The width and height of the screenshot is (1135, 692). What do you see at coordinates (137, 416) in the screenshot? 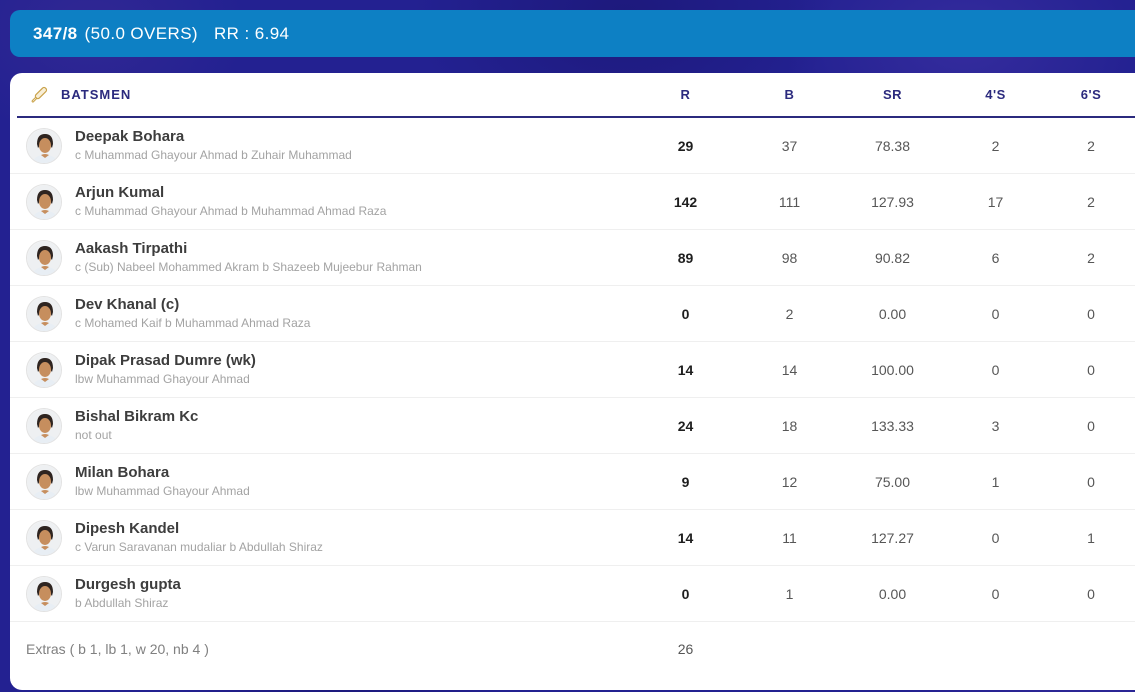
I see `player-name: Bishal Bikram Kc` at bounding box center [137, 416].